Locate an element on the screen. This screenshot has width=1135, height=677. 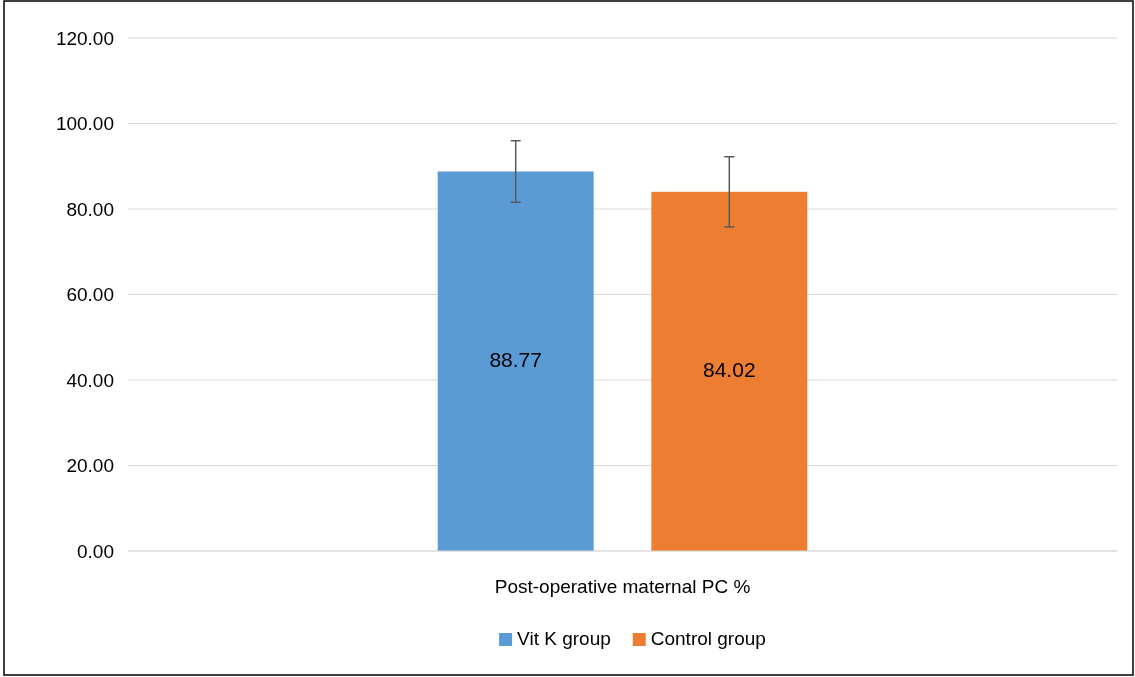
legend-label: Control group is located at coordinates (708, 639).